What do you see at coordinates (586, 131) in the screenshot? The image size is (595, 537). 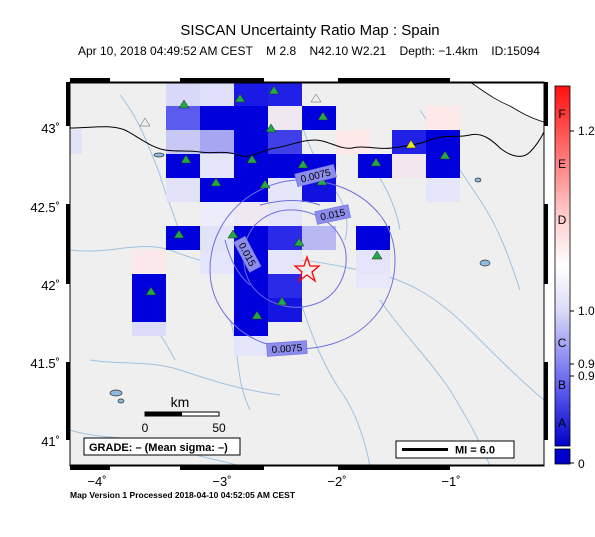 I see `colorbar-value: 1.2` at bounding box center [586, 131].